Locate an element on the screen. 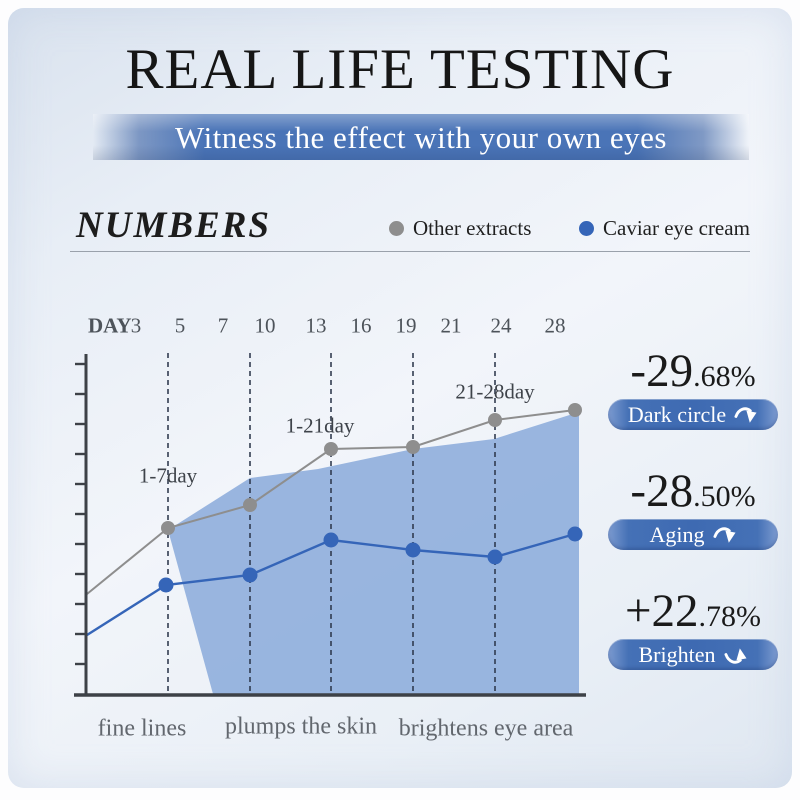 Image resolution: width=800 pixels, height=800 pixels. stat-label: Brighten is located at coordinates (677, 654).